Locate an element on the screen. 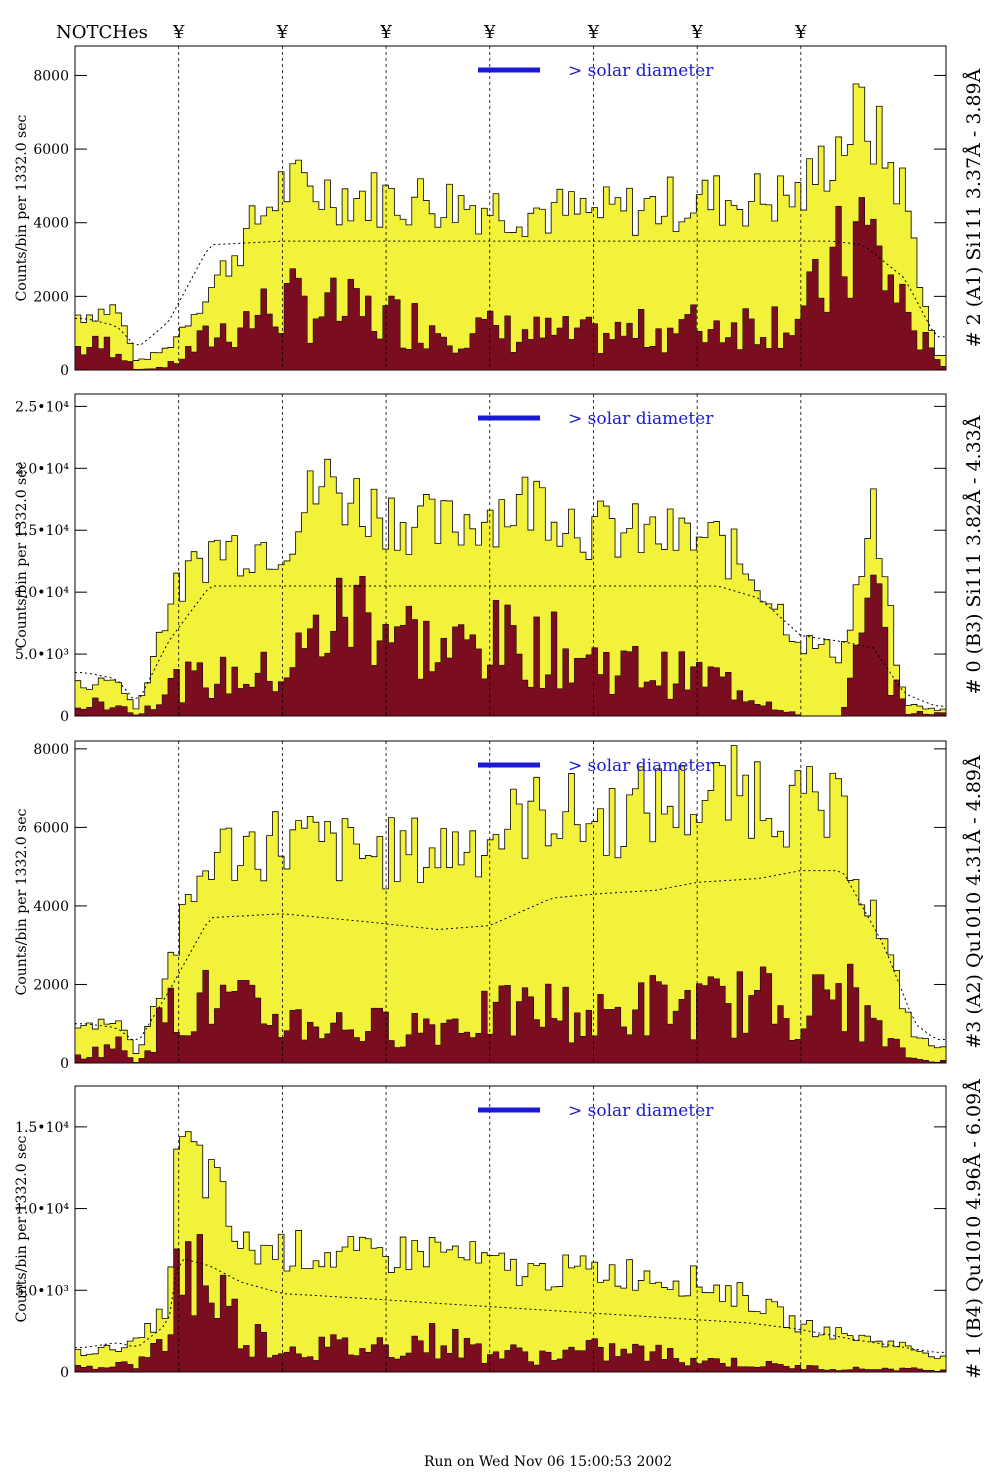 Image resolution: width=1004 pixels, height=1476 pixels. panel-label: # 1 (B4) Qu1010 4.96Å - 6.09Å is located at coordinates (974, 1229).